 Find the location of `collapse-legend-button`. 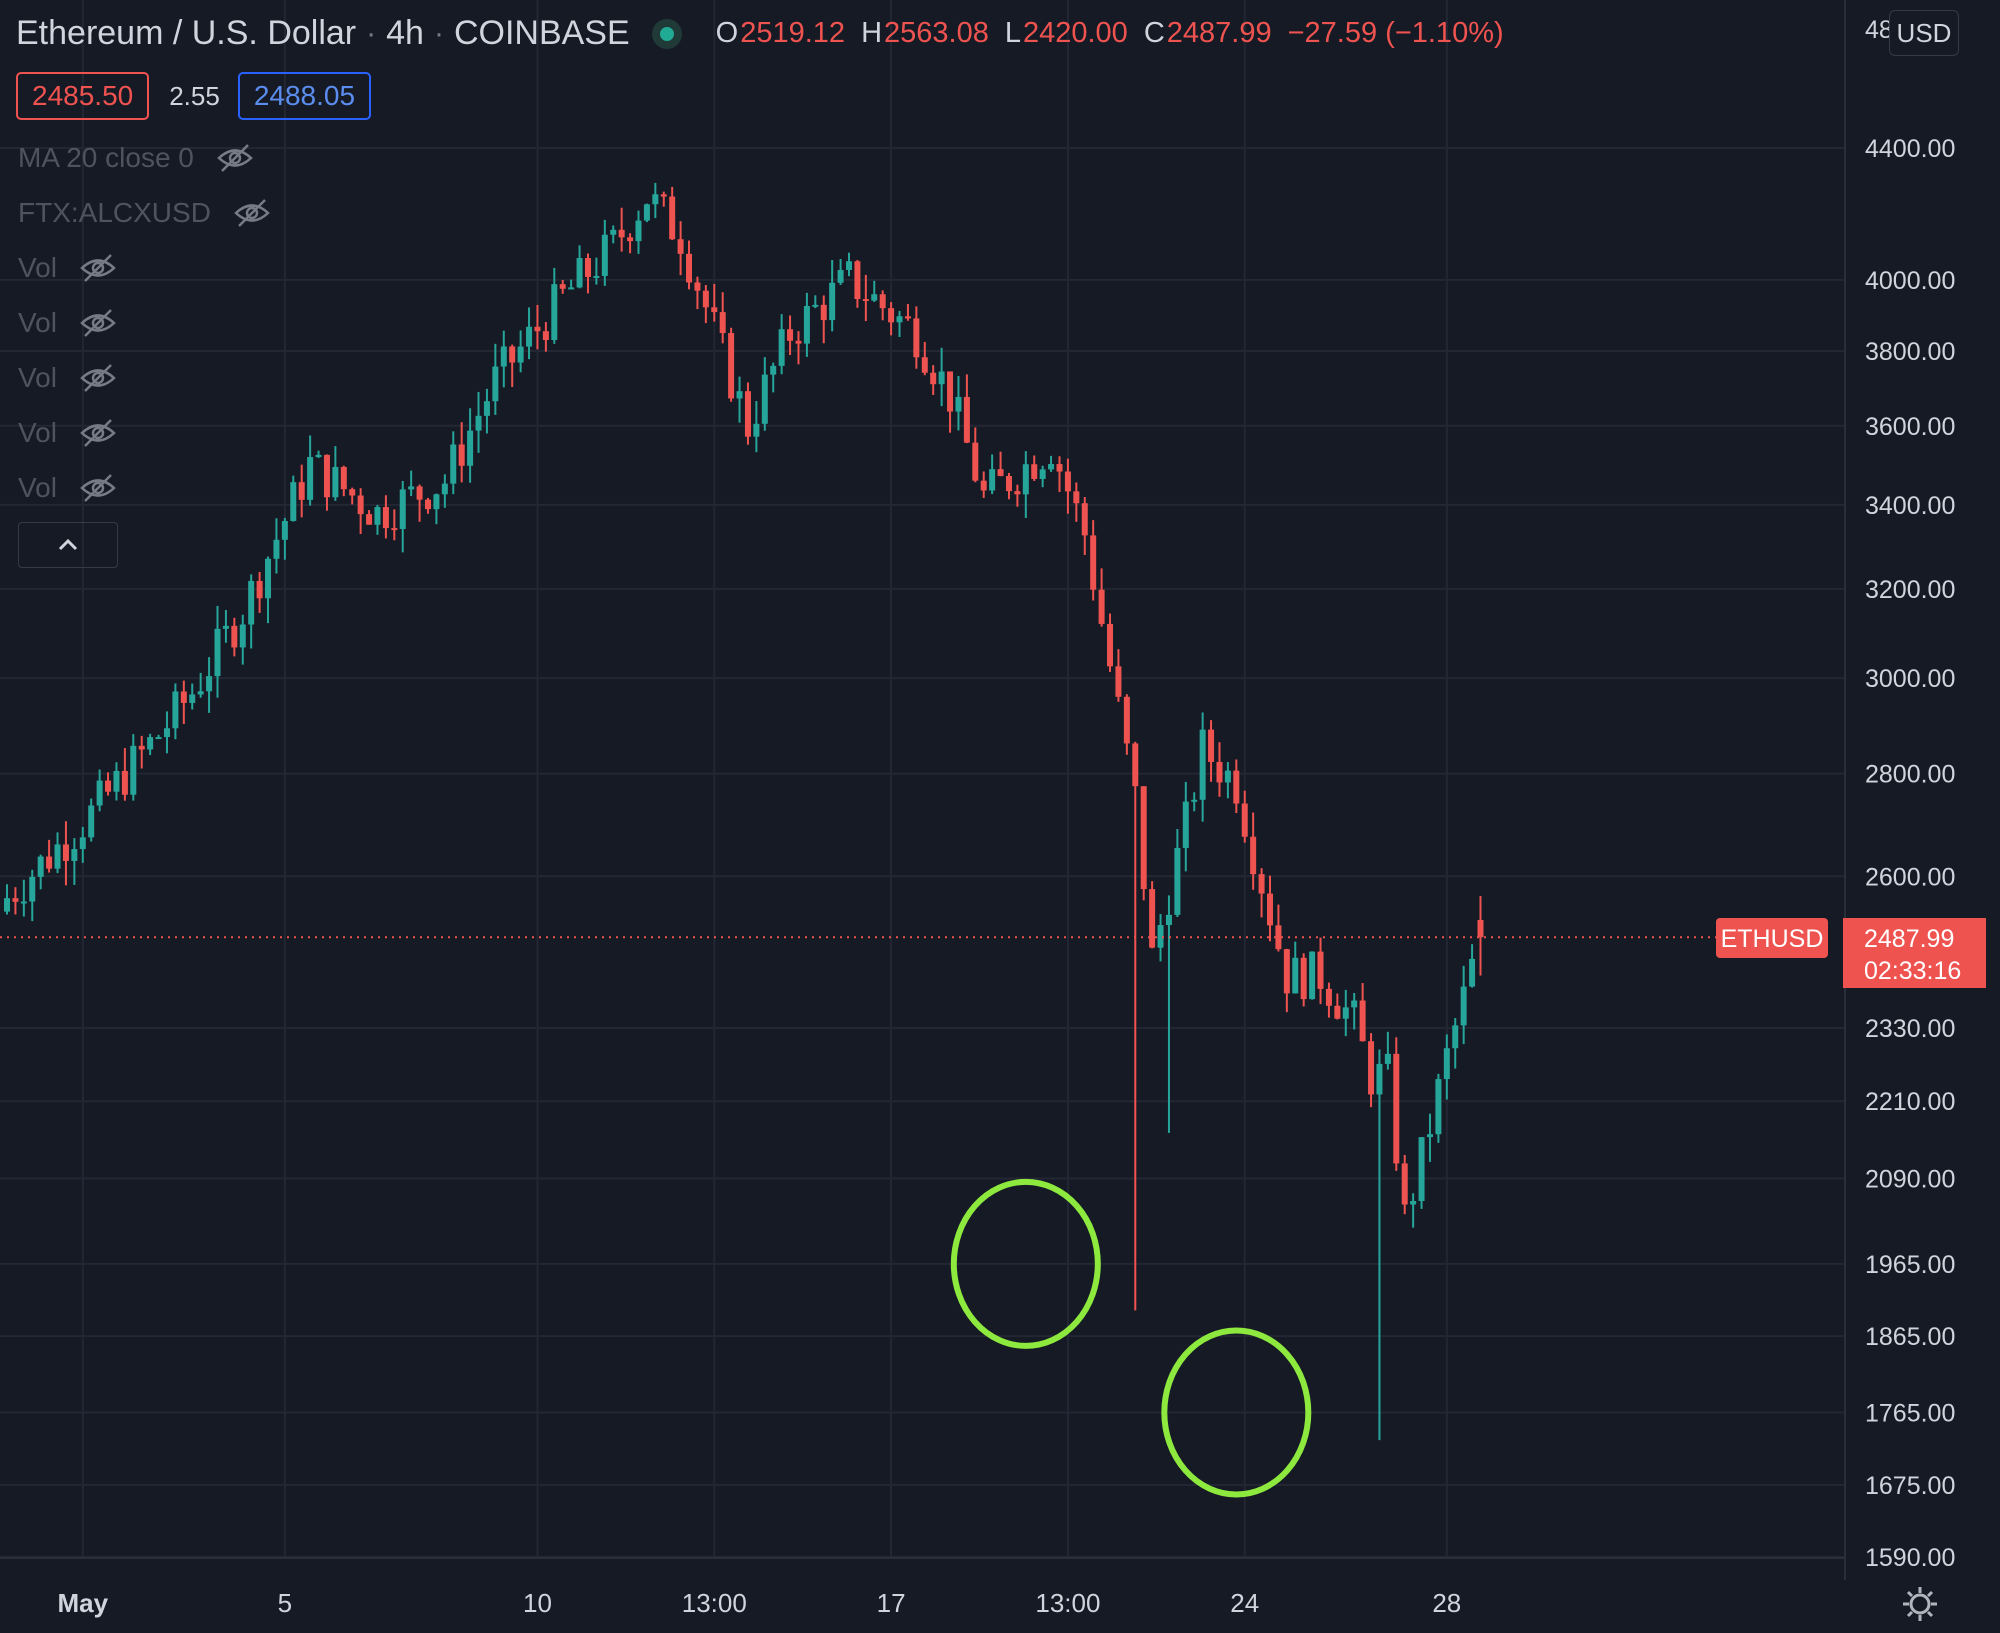

collapse-legend-button is located at coordinates (68, 545).